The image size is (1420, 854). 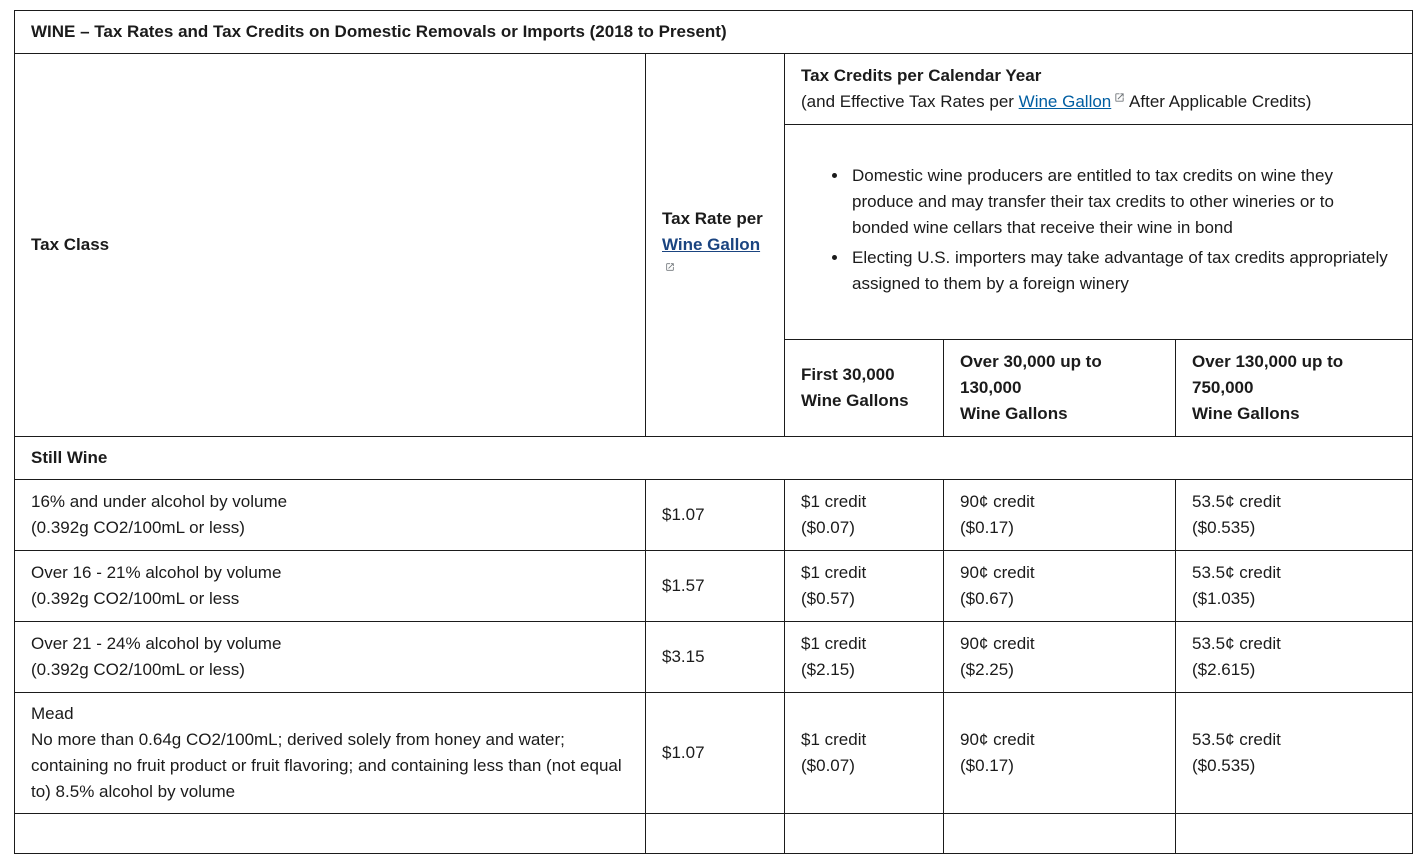 I want to click on effective-rate: ($0.67), so click(x=987, y=598).